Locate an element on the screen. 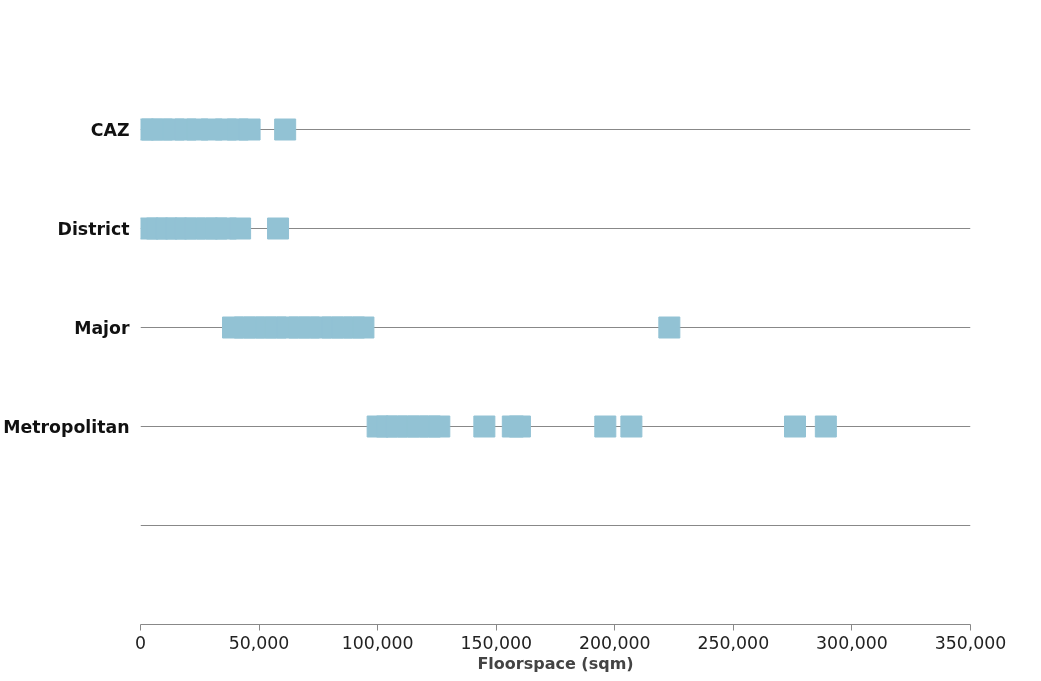 The image size is (1041, 681). y-tick-label: District is located at coordinates (93, 228).